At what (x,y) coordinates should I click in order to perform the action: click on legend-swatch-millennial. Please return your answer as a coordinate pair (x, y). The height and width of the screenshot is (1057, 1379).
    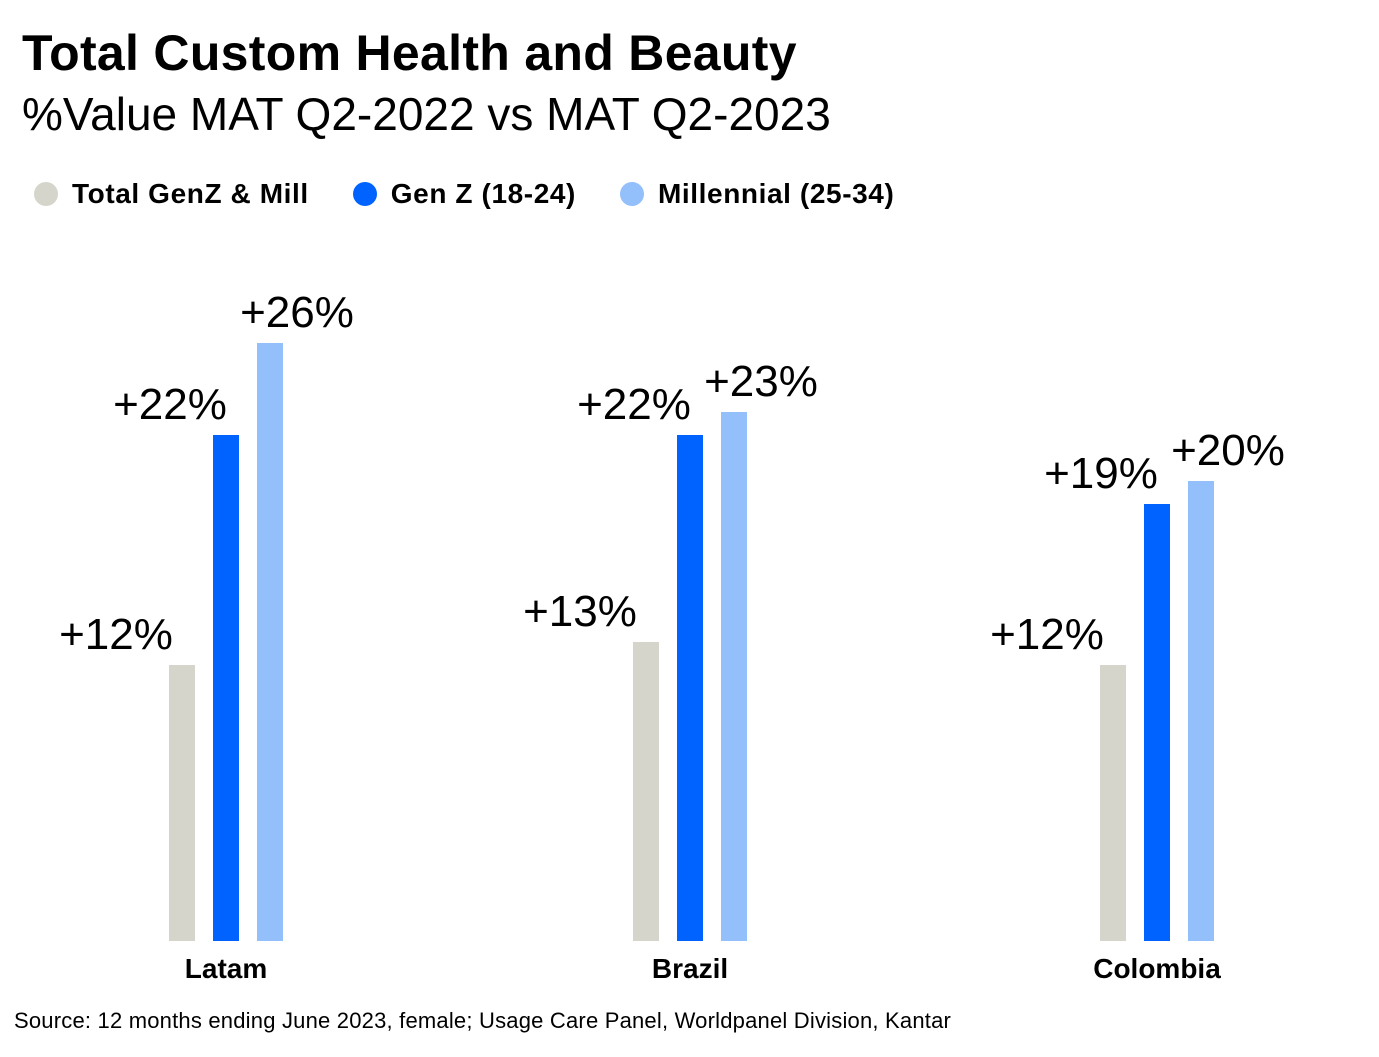
    Looking at the image, I should click on (631, 194).